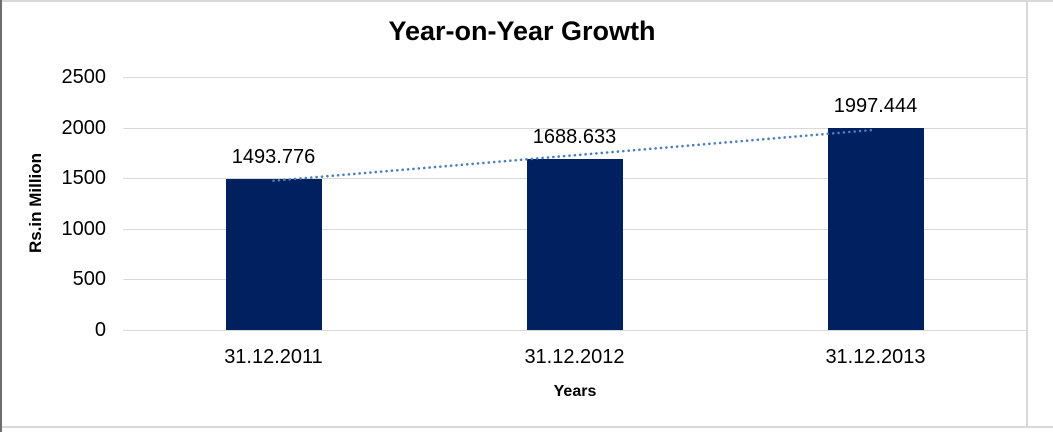 The height and width of the screenshot is (432, 1053). I want to click on y-axis-tick-label: 1500, so click(84, 178).